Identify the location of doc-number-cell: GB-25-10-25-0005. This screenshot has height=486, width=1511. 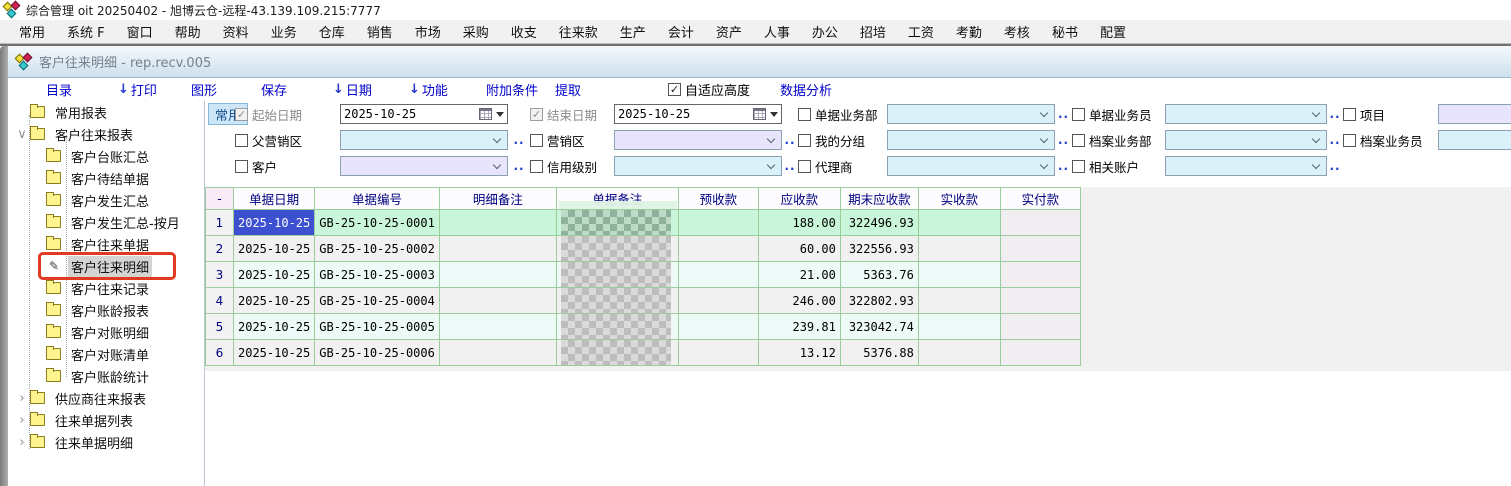
(377, 326).